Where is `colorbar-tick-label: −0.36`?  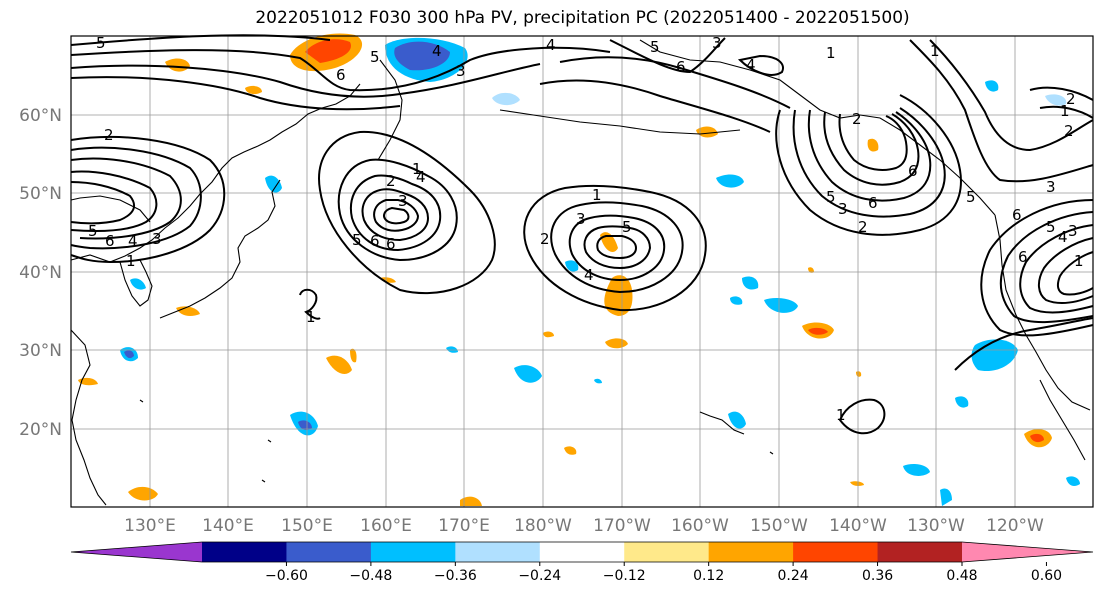 colorbar-tick-label: −0.36 is located at coordinates (455, 576).